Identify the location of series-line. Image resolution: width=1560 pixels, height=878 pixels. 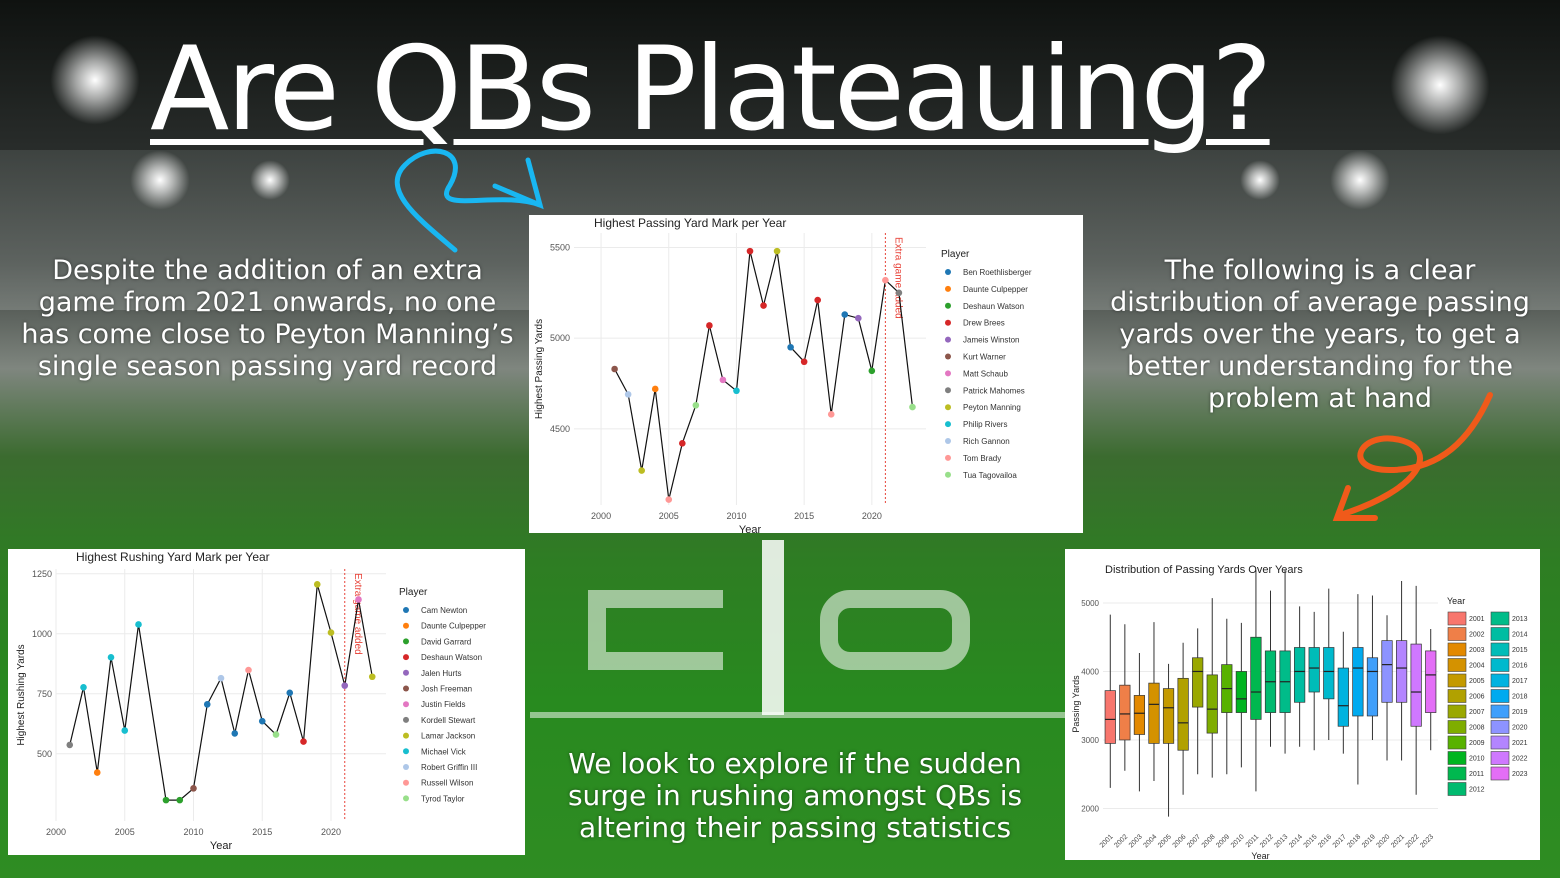
(764, 375).